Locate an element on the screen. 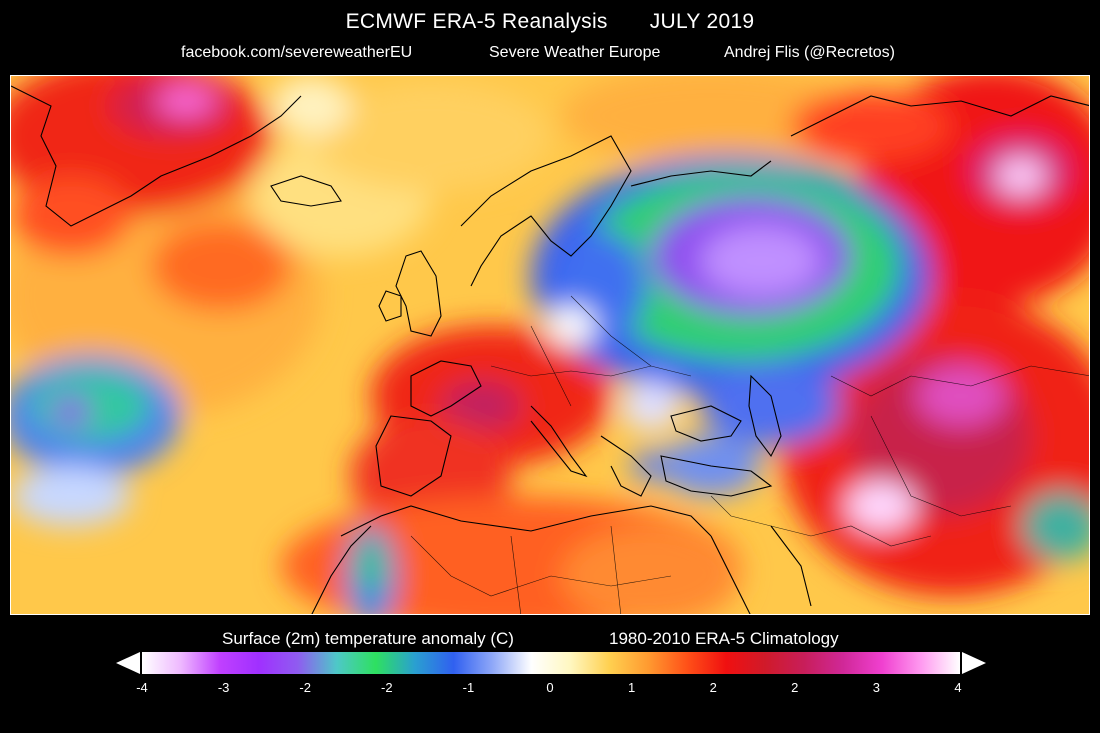 The image size is (1100, 733). colorbar-gradient is located at coordinates (551, 663).